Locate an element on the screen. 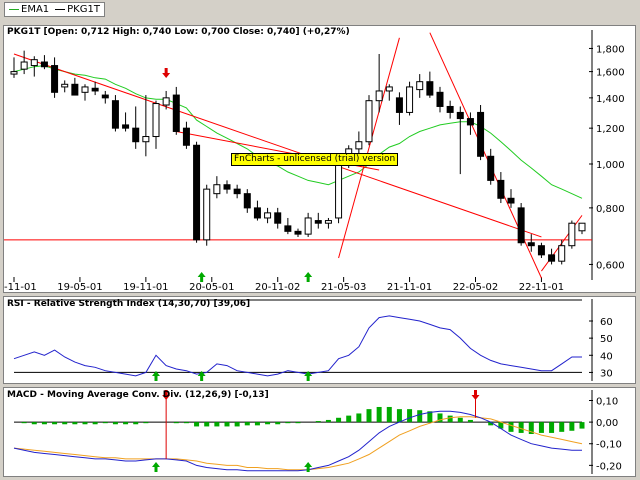 This screenshot has width=640, height=480. price-x-tick-label: 19-11-01 is located at coordinates (145, 287).